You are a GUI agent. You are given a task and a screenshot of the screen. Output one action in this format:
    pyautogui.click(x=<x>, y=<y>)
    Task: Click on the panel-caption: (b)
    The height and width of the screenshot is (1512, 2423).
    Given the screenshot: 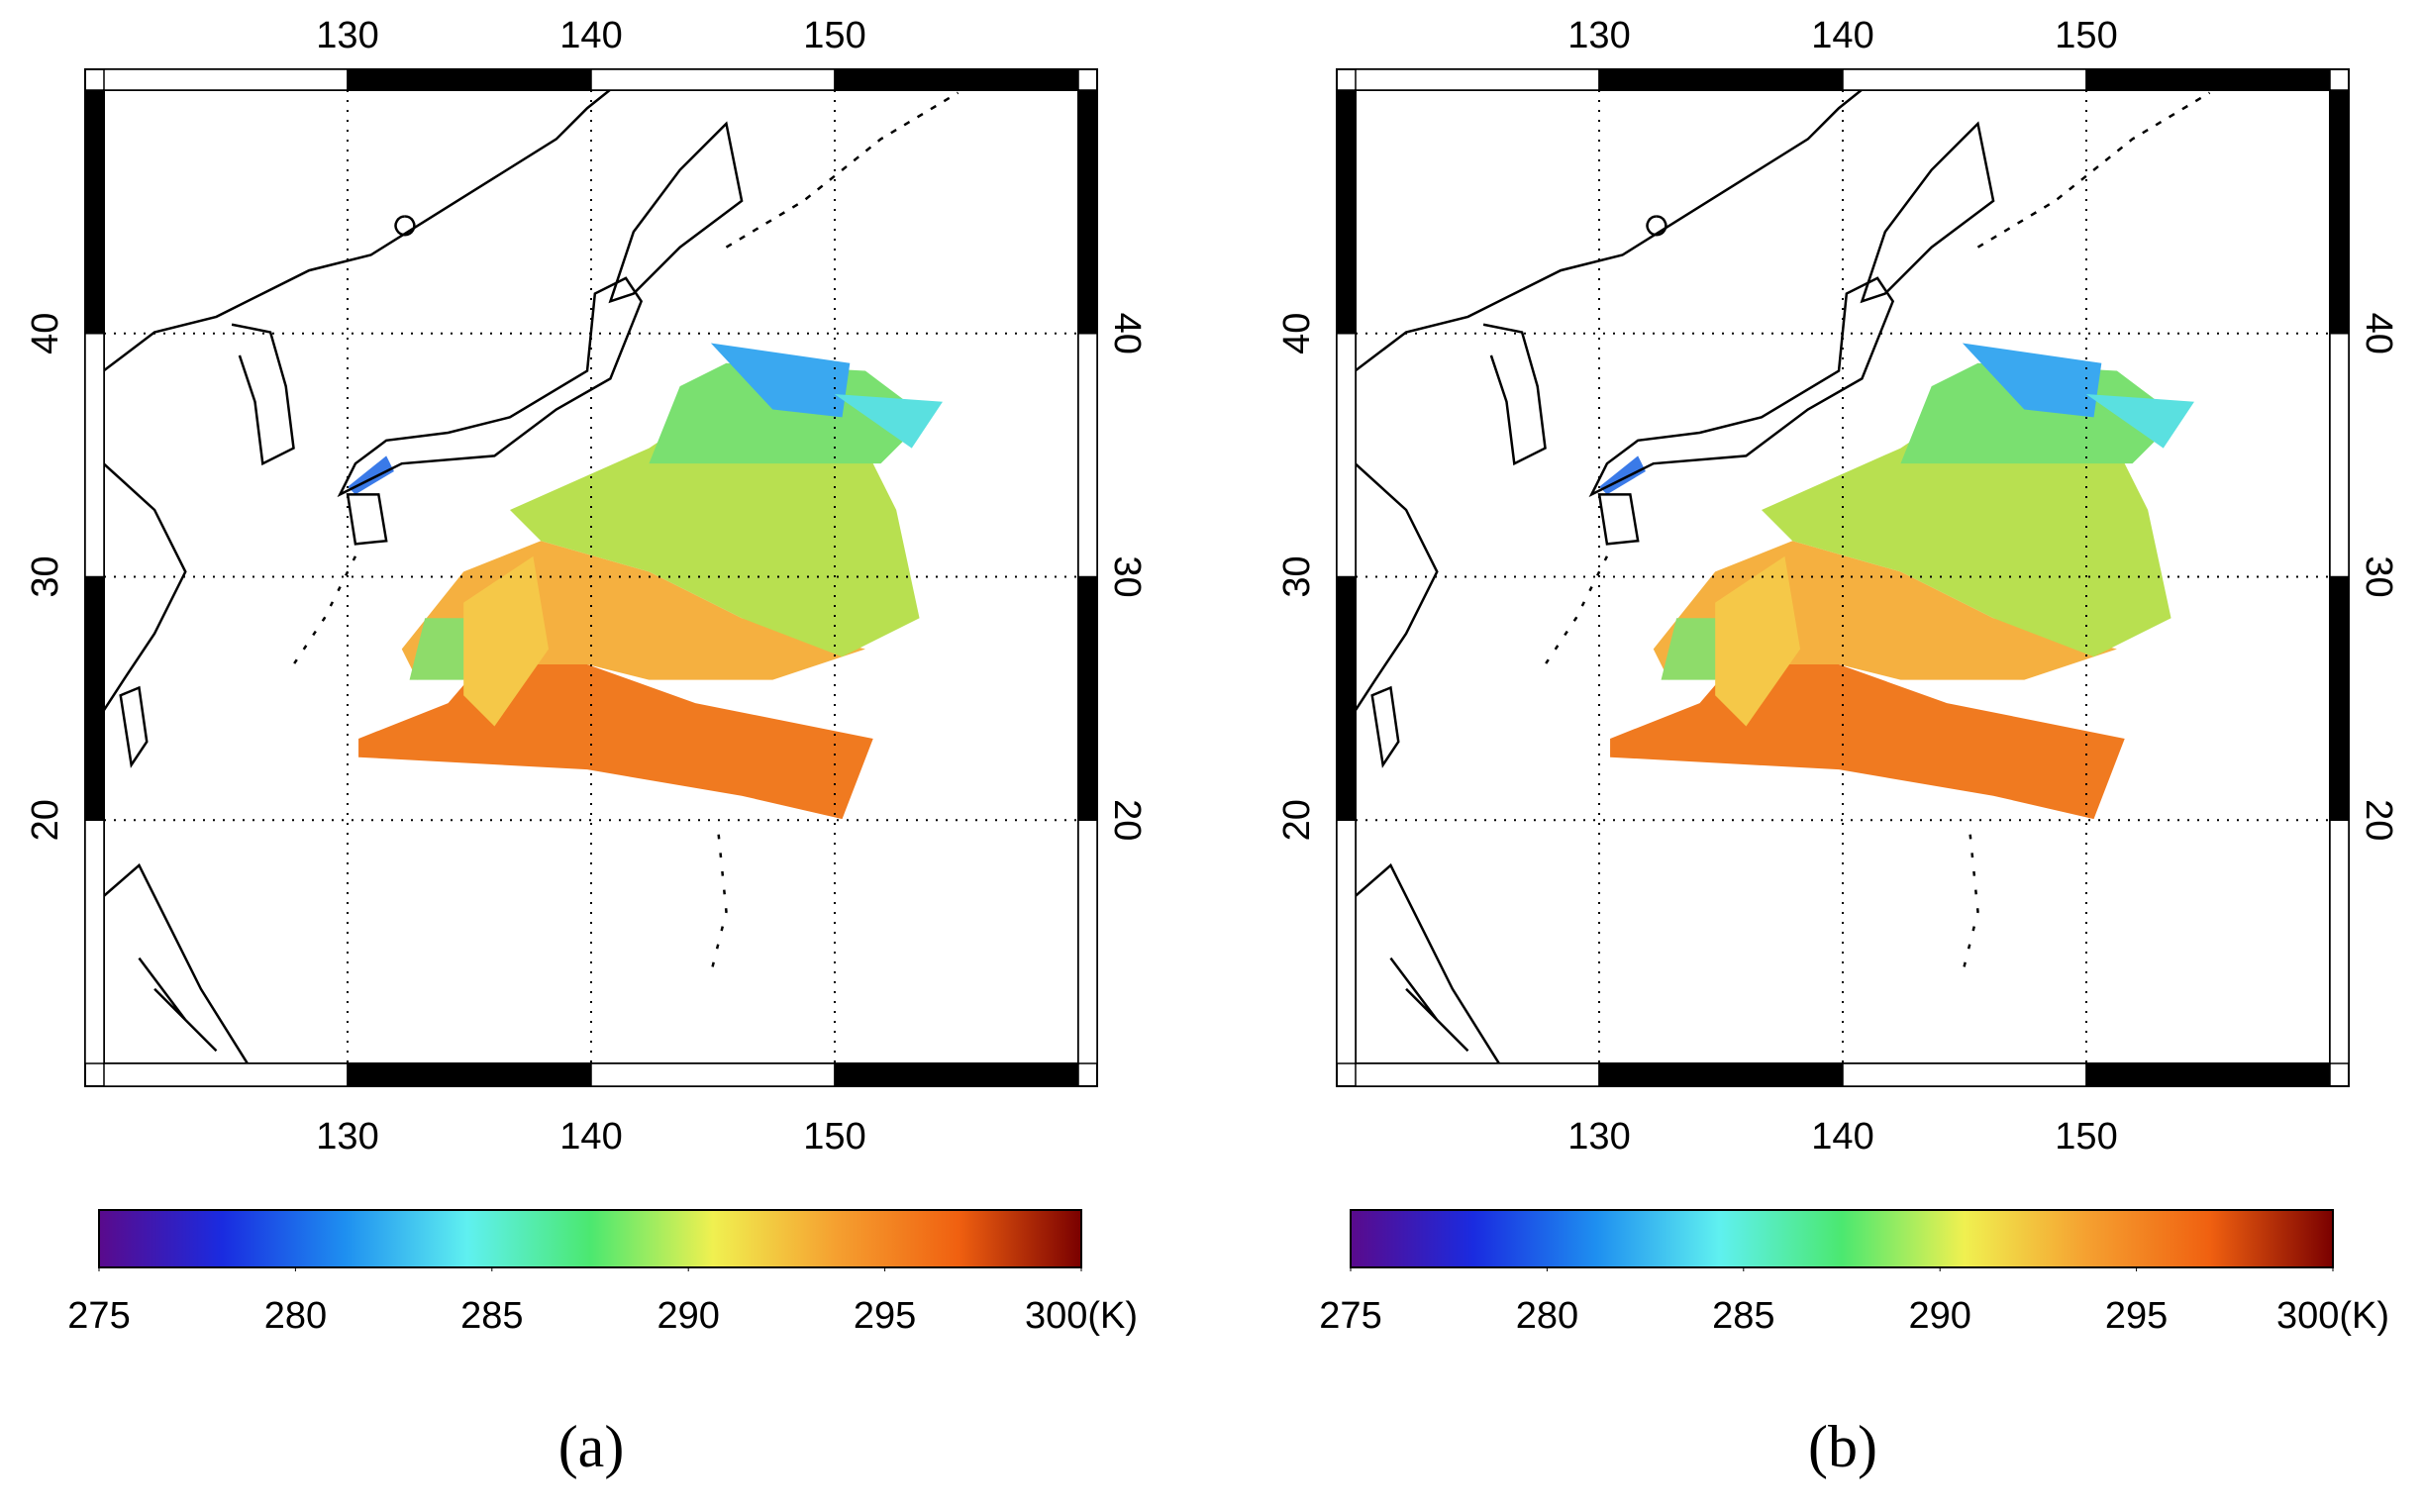 What is the action you would take?
    pyautogui.click(x=1842, y=1446)
    